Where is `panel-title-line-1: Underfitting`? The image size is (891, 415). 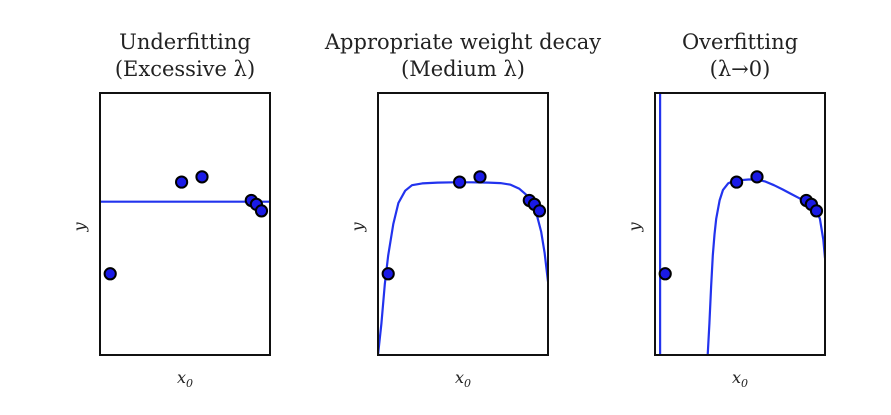
panel-title-line-1: Underfitting is located at coordinates (185, 42).